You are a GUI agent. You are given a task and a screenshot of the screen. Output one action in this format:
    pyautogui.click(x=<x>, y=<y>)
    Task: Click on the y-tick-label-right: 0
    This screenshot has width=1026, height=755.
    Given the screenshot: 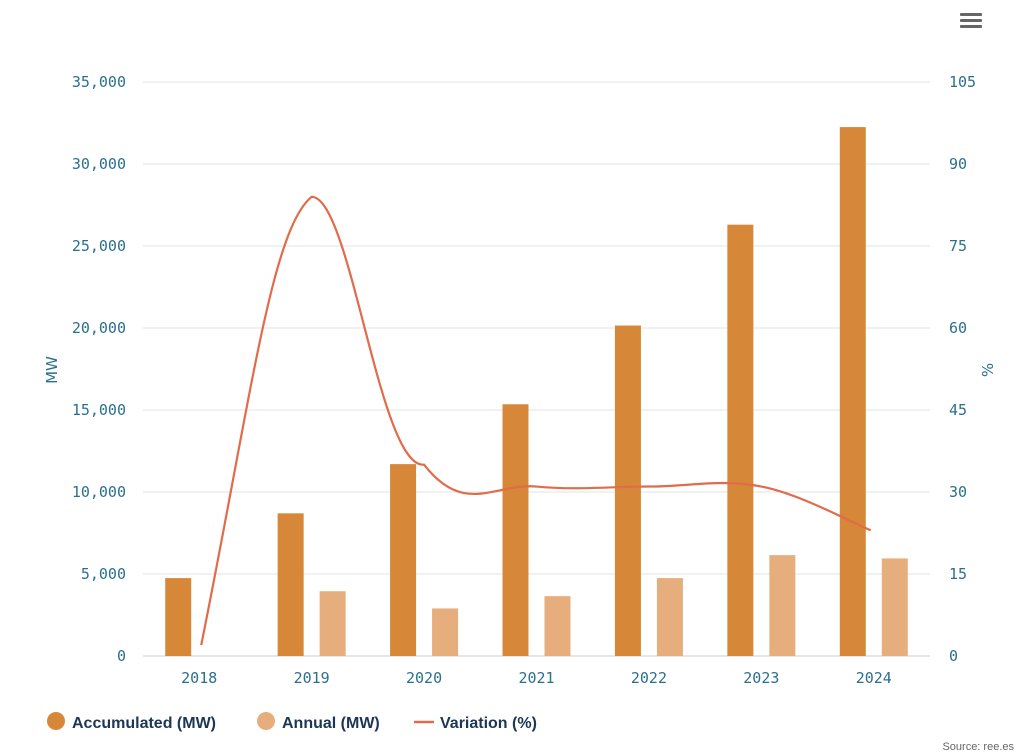 What is the action you would take?
    pyautogui.click(x=953, y=656)
    